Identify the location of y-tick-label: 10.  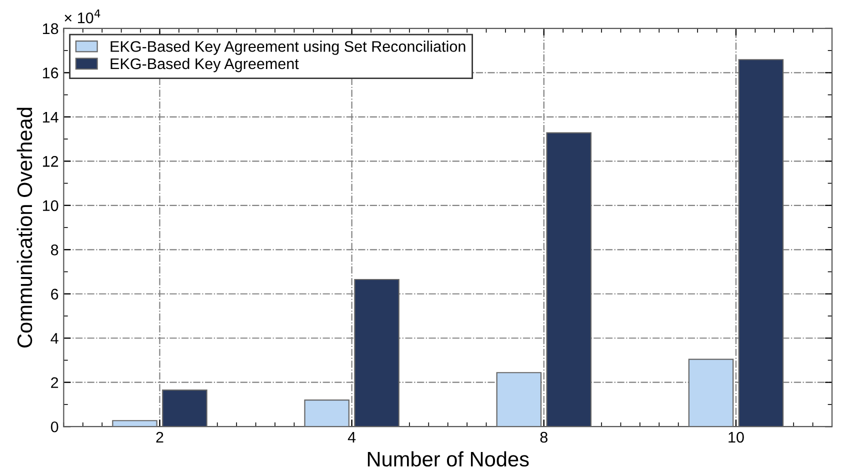
(50, 206).